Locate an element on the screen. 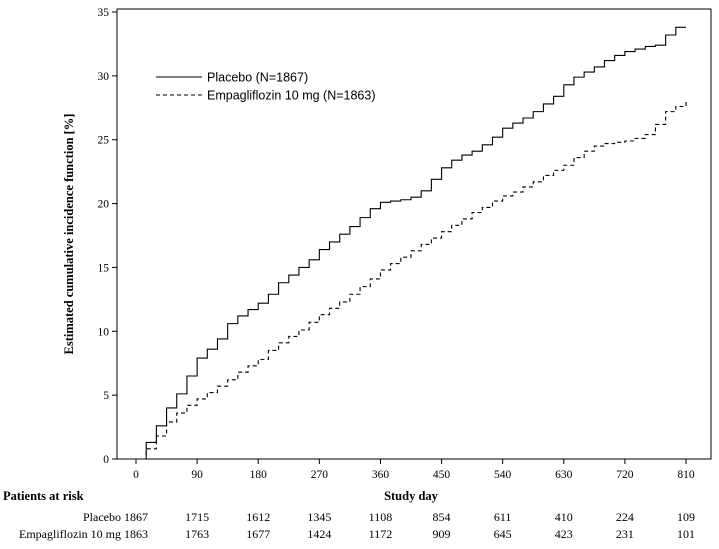 The height and width of the screenshot is (549, 719). risk-count: 1345 is located at coordinates (319, 517).